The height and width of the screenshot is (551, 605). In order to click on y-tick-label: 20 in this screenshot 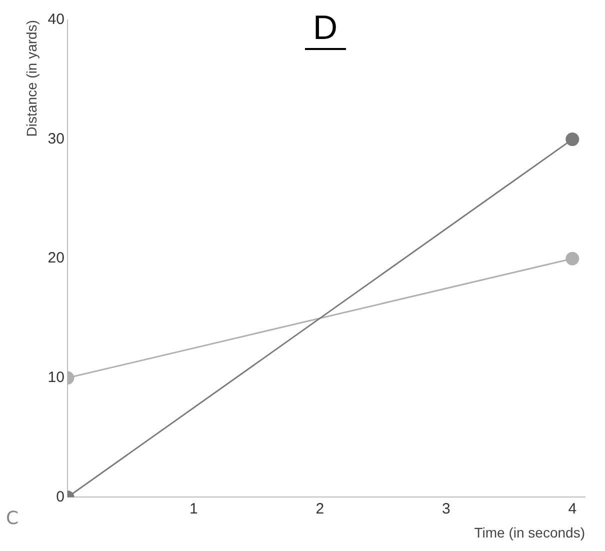, I will do `click(56, 258)`.